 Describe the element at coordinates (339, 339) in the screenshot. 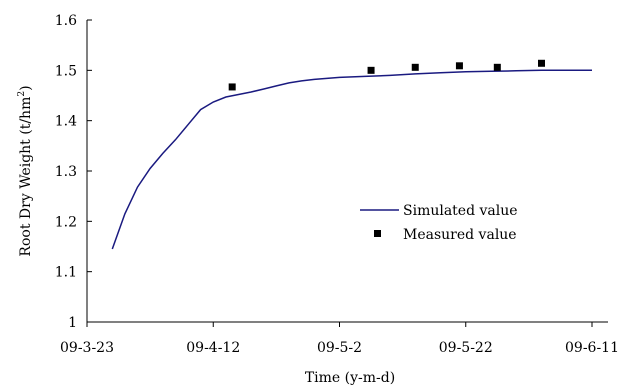

I see `x-ticks: 09-3-23 09-4-12 09-5-2 09-5-22 09-6-11` at that location.